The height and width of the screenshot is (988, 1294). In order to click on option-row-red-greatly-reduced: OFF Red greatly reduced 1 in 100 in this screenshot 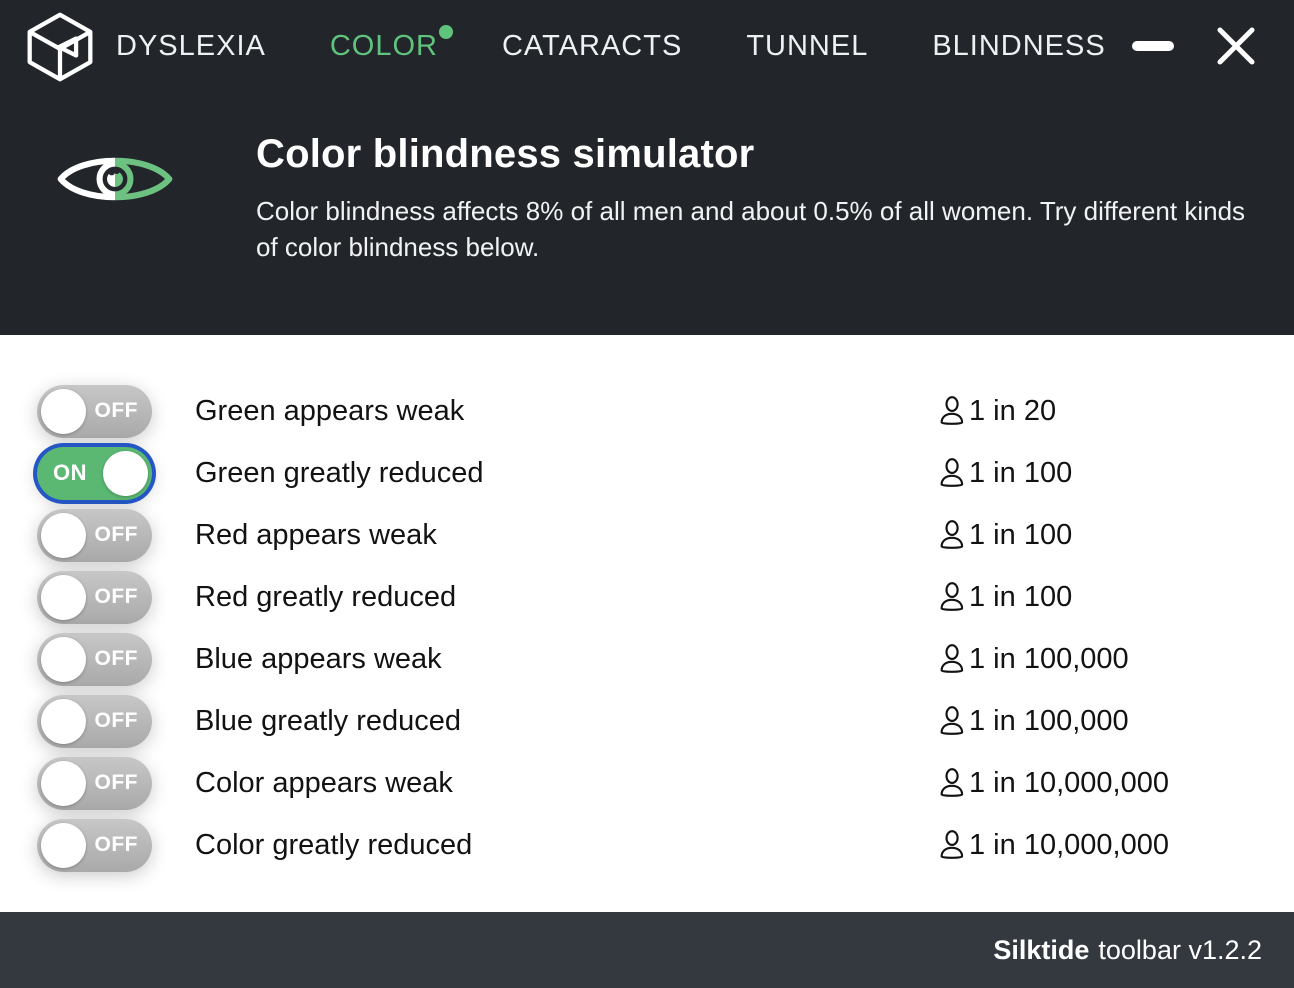, I will do `click(647, 597)`.